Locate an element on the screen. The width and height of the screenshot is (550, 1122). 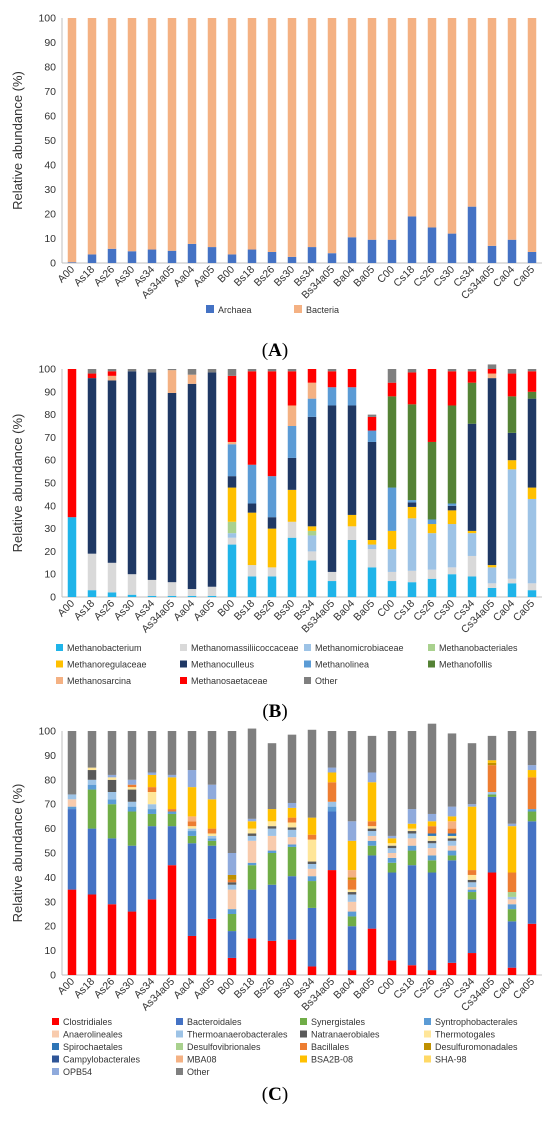
legend-label-methanolinea: Methanolinea is located at coordinates (342, 665).